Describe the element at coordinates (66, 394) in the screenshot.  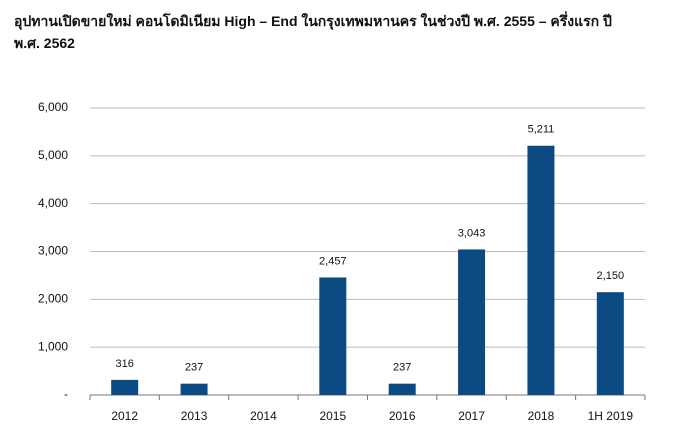
I see `y-tick-label: -` at that location.